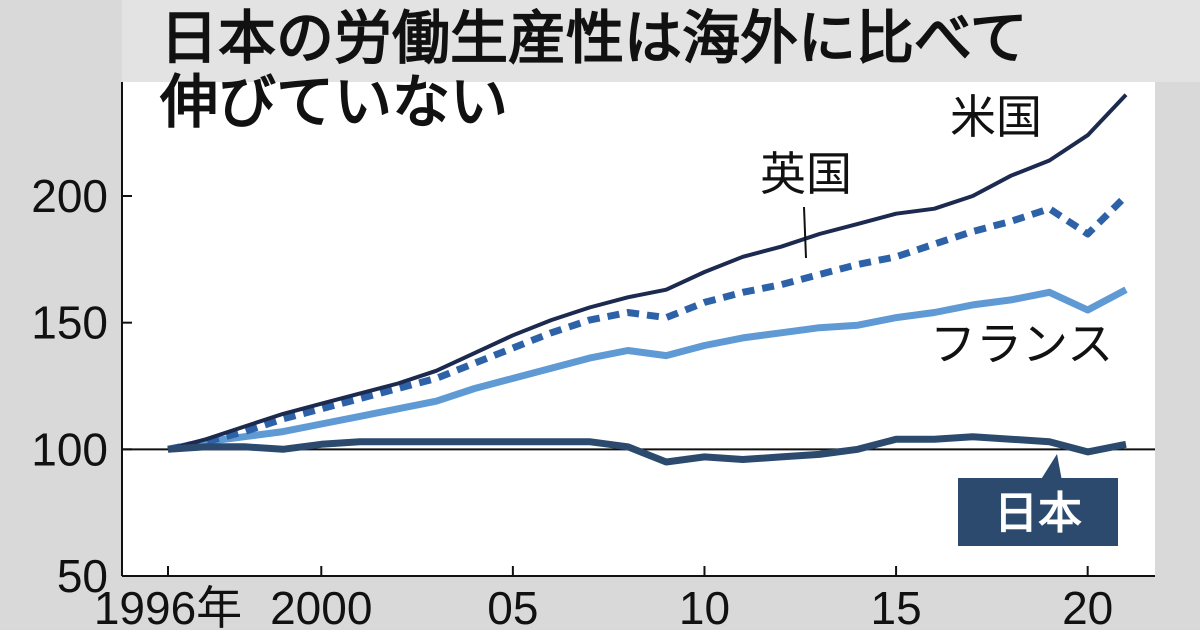  Describe the element at coordinates (321, 606) in the screenshot. I see `x-tick-label: 2000` at that location.